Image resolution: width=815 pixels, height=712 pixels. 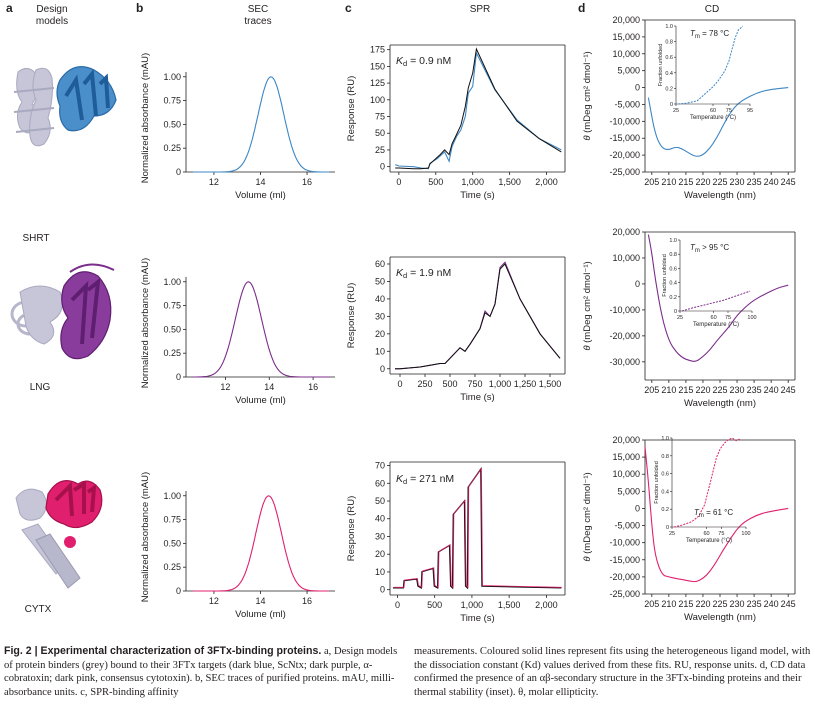 What do you see at coordinates (719, 390) in the screenshot?
I see `x-tick-label: 225` at bounding box center [719, 390].